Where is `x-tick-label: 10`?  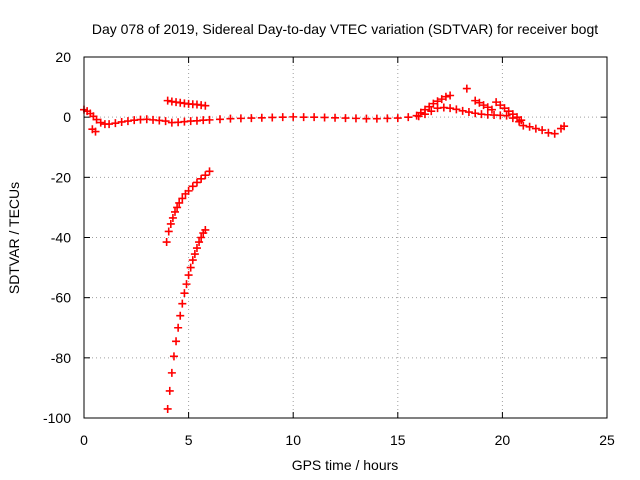 x-tick-label: 10 is located at coordinates (293, 440).